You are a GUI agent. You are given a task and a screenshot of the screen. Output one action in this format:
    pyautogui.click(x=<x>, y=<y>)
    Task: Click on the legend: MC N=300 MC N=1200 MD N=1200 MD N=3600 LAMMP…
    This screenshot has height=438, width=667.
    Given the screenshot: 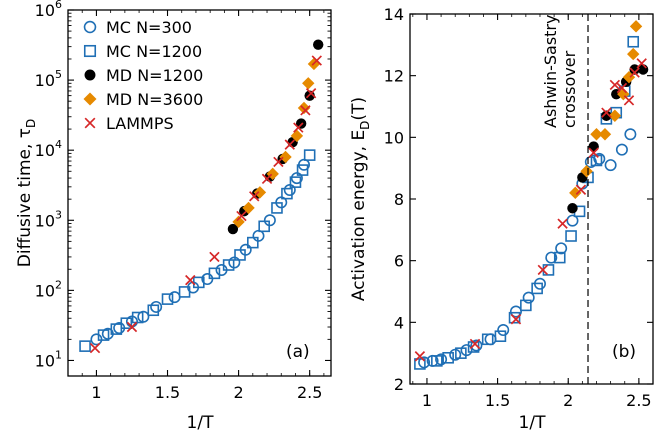 What is the action you would take?
    pyautogui.click(x=143, y=75)
    